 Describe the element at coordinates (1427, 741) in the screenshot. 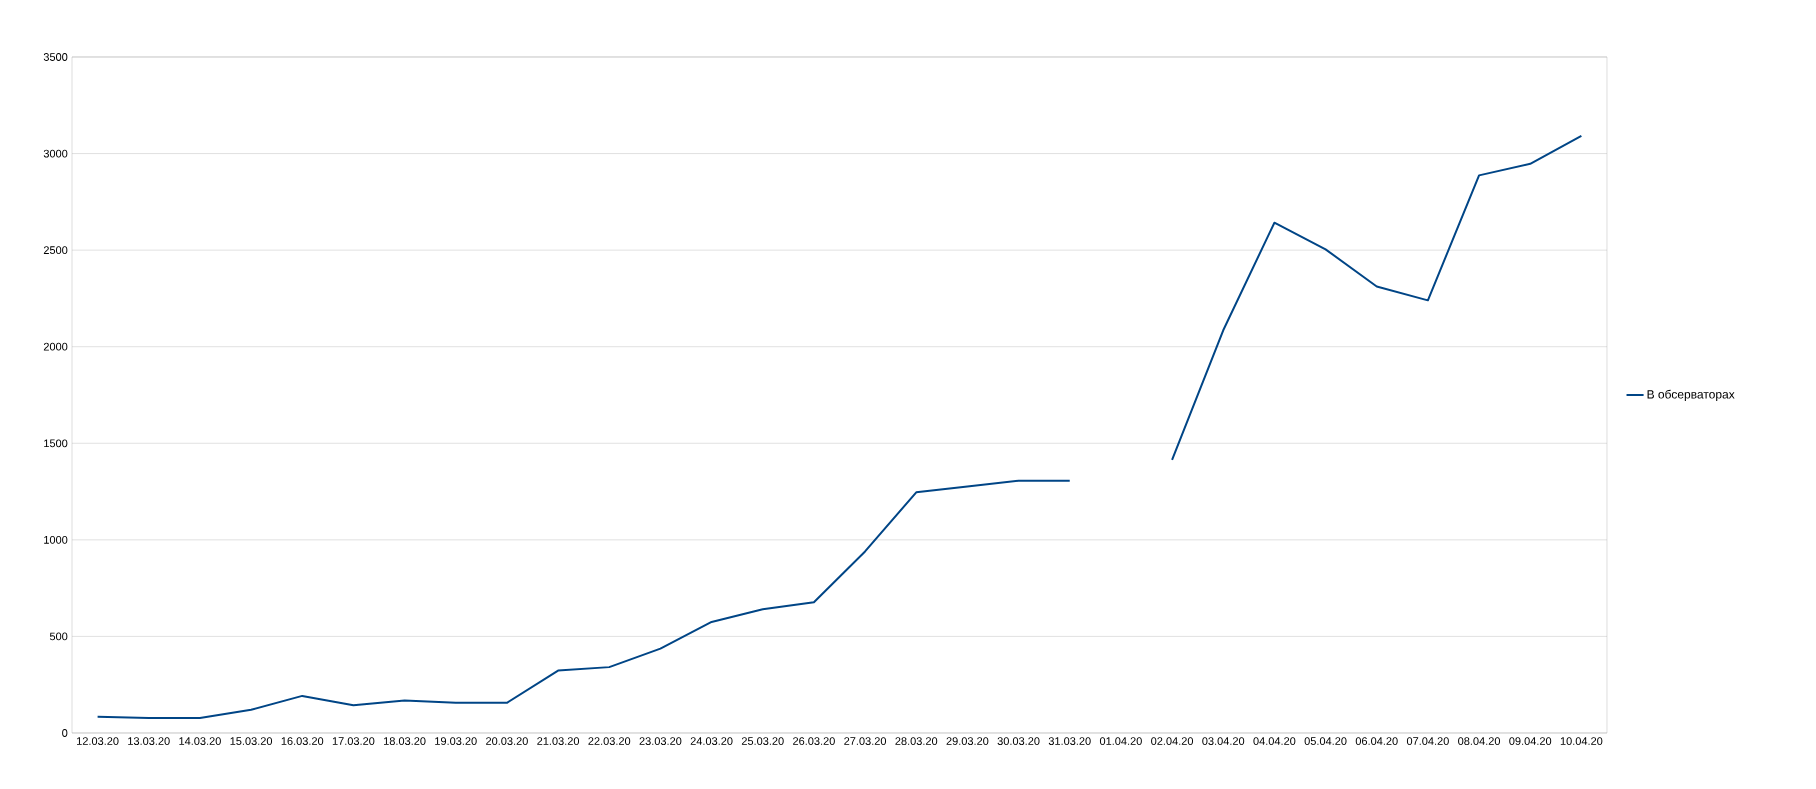

I see `x-tick-label: 07.04.20` at that location.